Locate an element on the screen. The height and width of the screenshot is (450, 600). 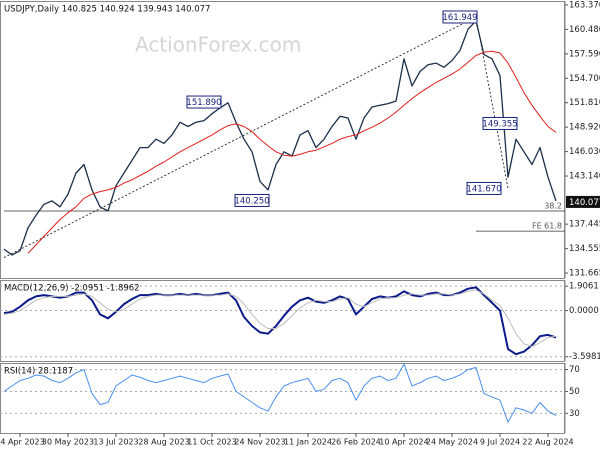
y-tick-label: 148.920 is located at coordinates (584, 128).